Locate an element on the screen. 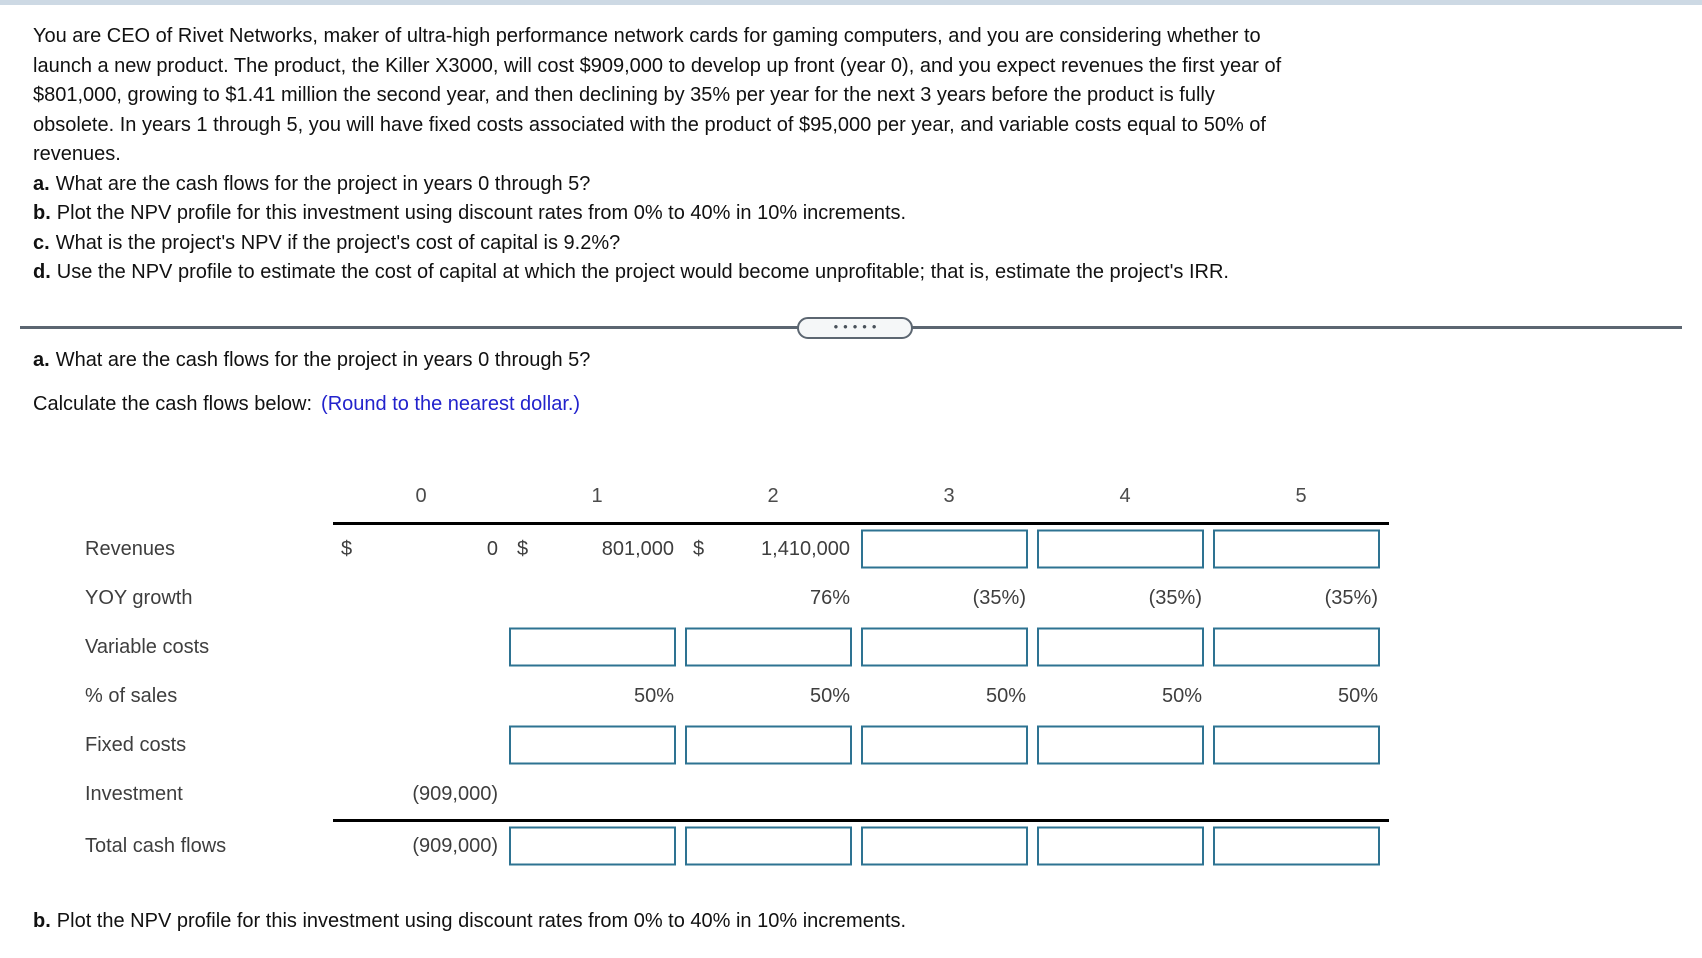 The width and height of the screenshot is (1702, 958). table-row-fixed-costs: Fixed costs is located at coordinates (855, 745).